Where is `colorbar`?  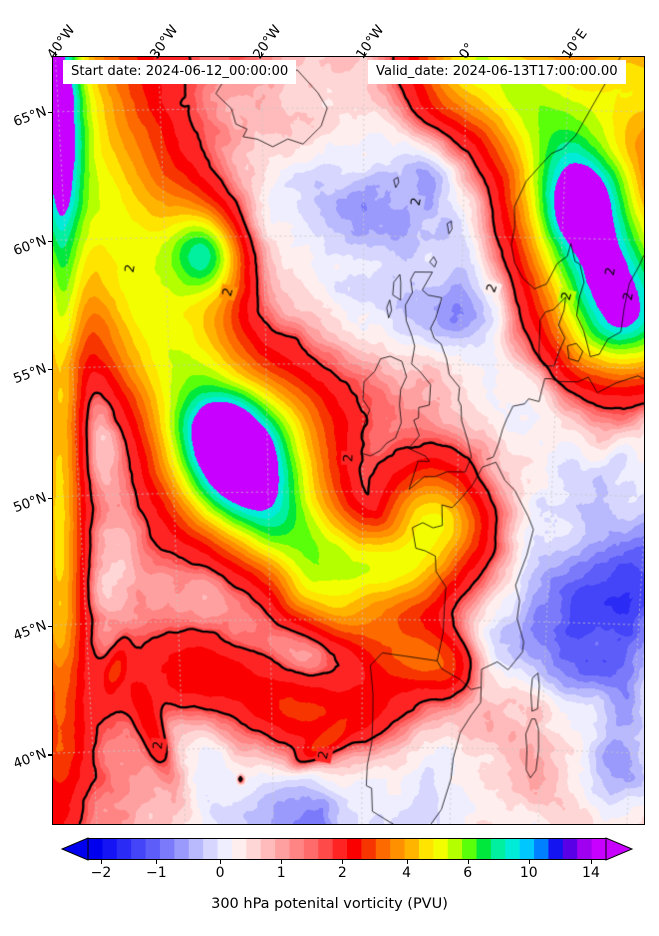
colorbar is located at coordinates (347, 849).